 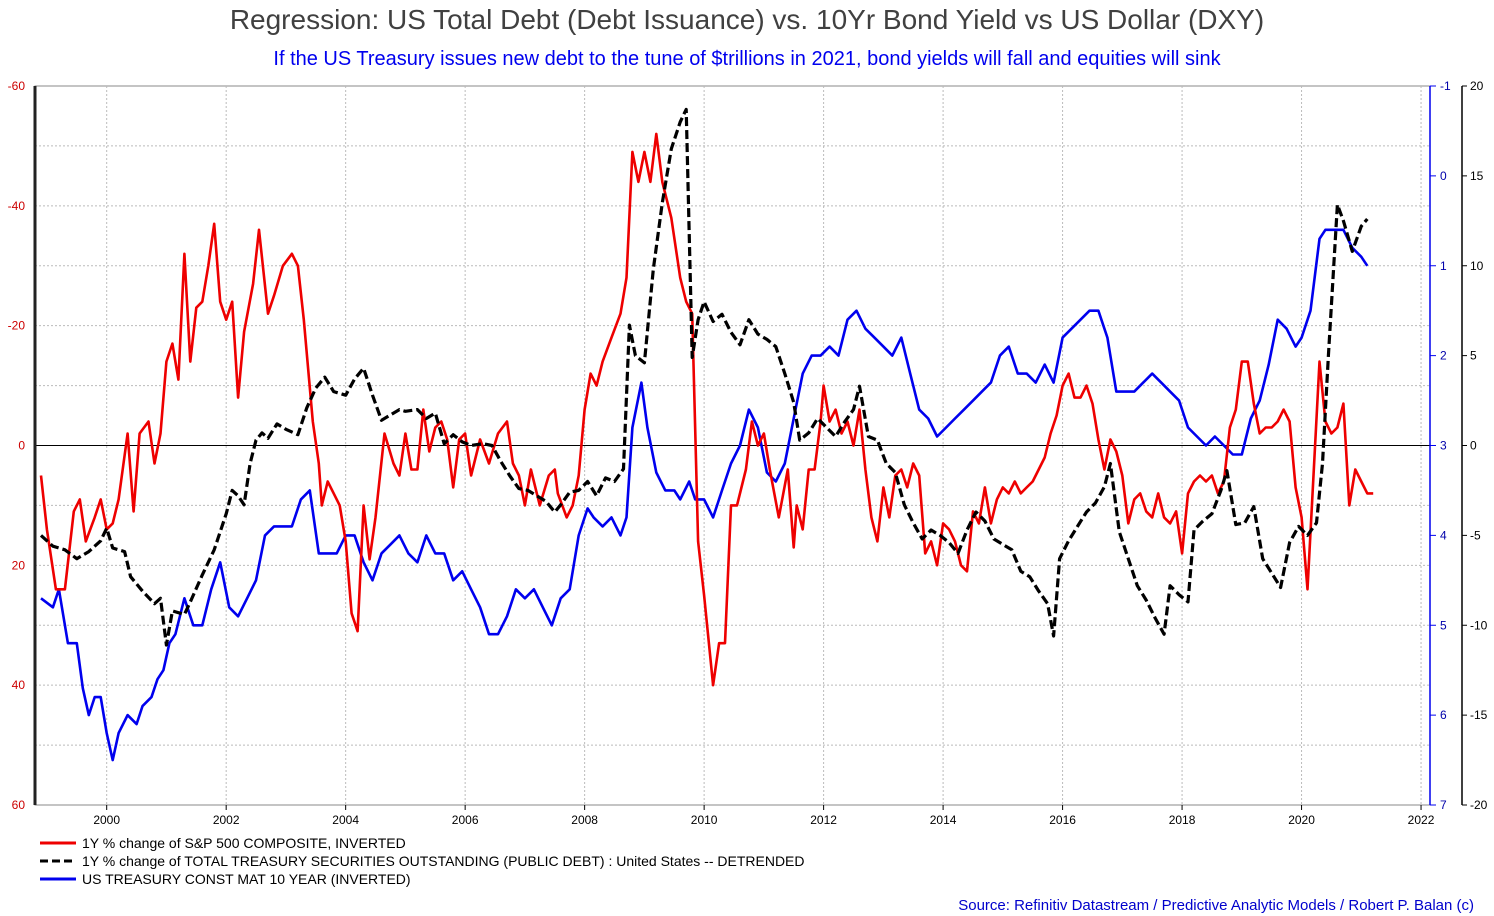 I want to click on x-tick-label: 2008, so click(x=584, y=820).